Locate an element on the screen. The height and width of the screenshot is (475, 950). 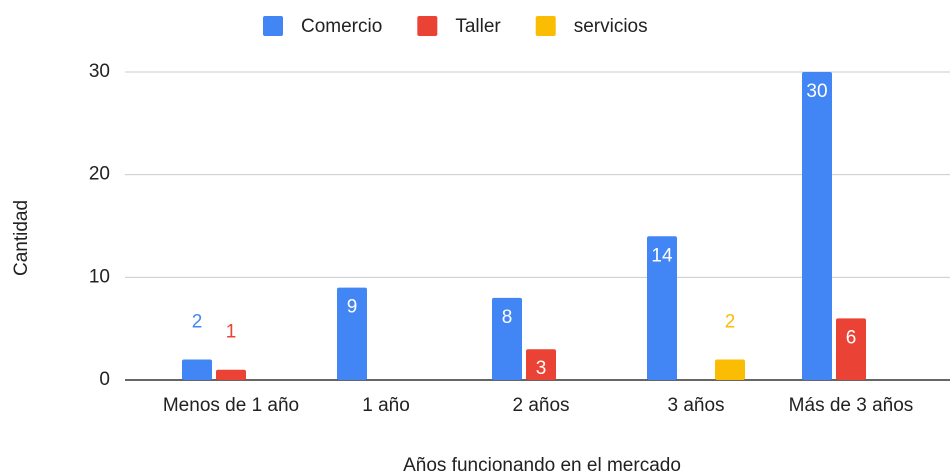
x-tick-label: 1 año is located at coordinates (386, 405).